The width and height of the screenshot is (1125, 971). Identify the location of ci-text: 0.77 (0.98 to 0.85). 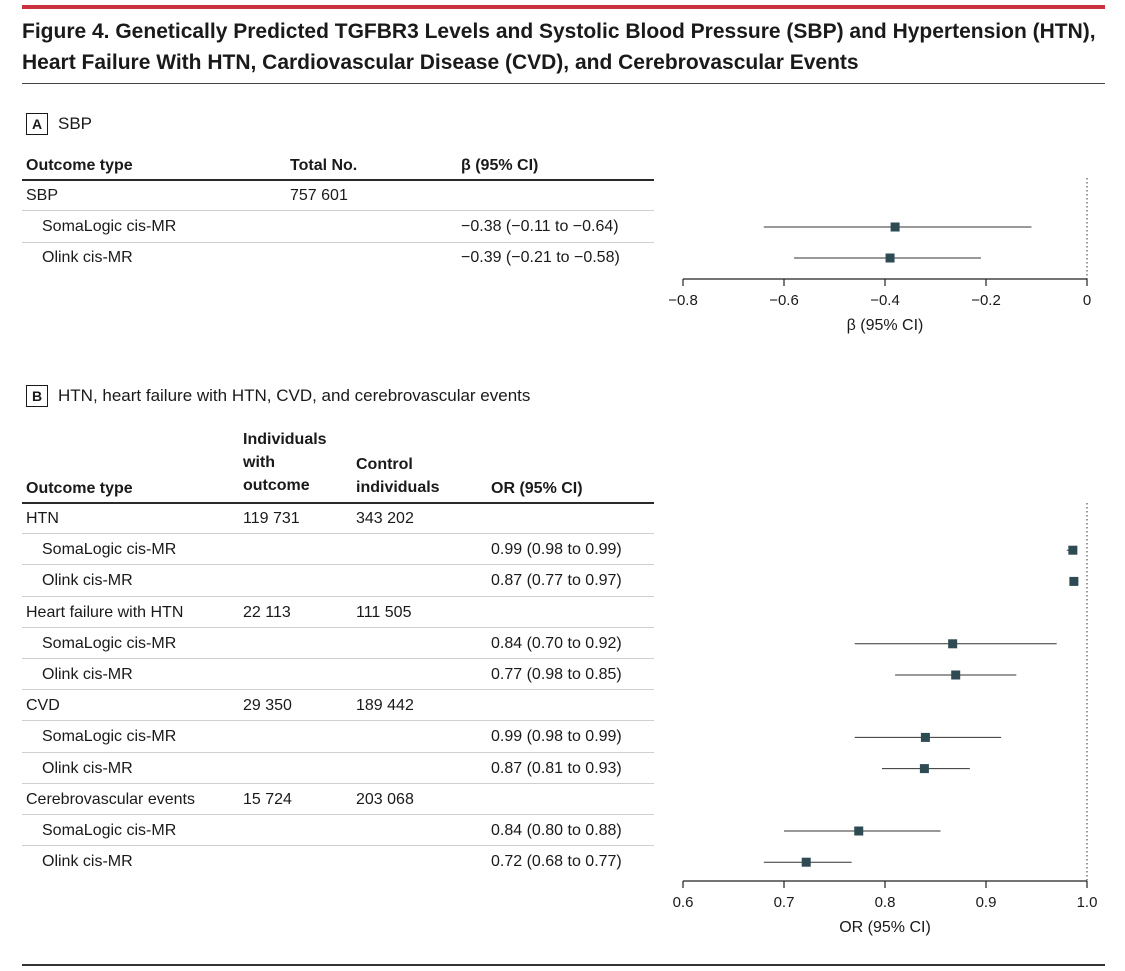
(556, 674).